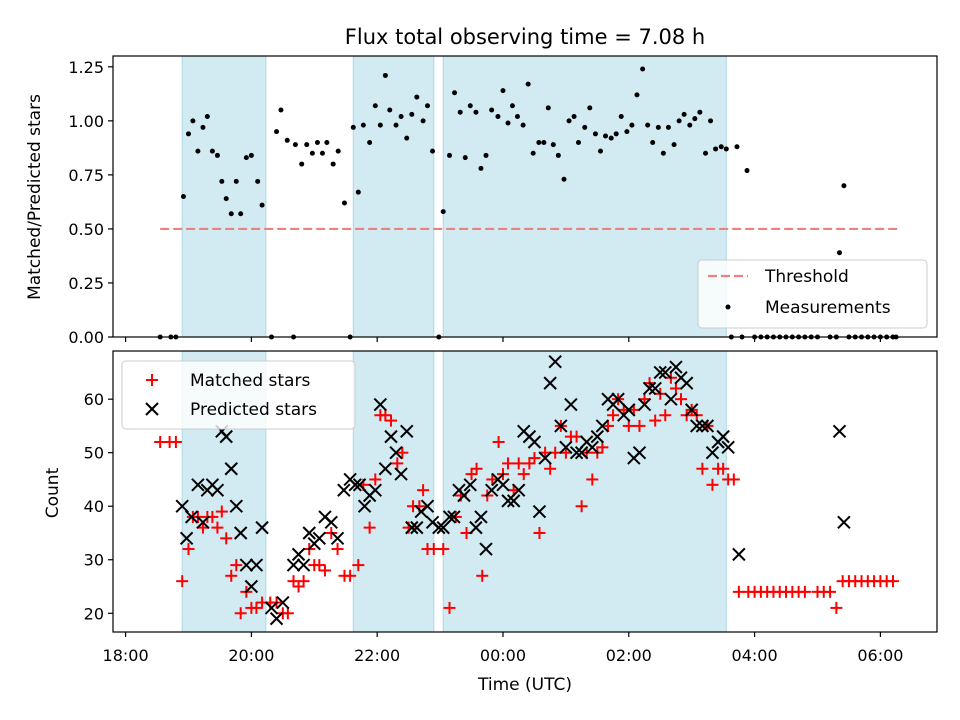 The height and width of the screenshot is (720, 960). I want to click on bottom-legend: Matched stars Predicted stars, so click(238, 395).